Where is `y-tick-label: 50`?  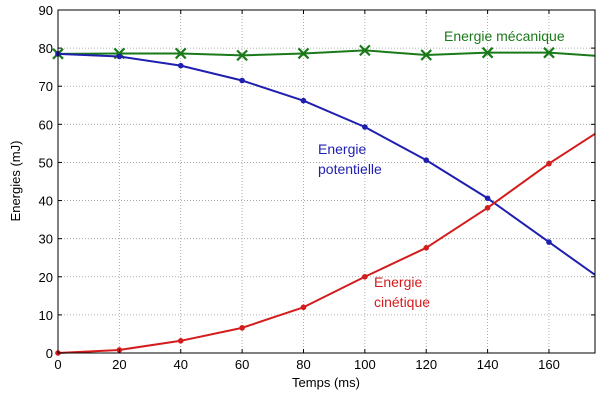 y-tick-label: 50 is located at coordinates (46, 162).